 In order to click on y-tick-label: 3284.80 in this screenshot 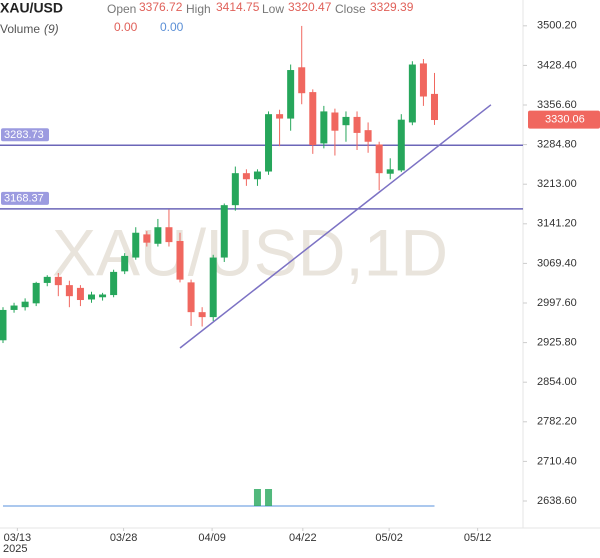, I will do `click(557, 145)`.